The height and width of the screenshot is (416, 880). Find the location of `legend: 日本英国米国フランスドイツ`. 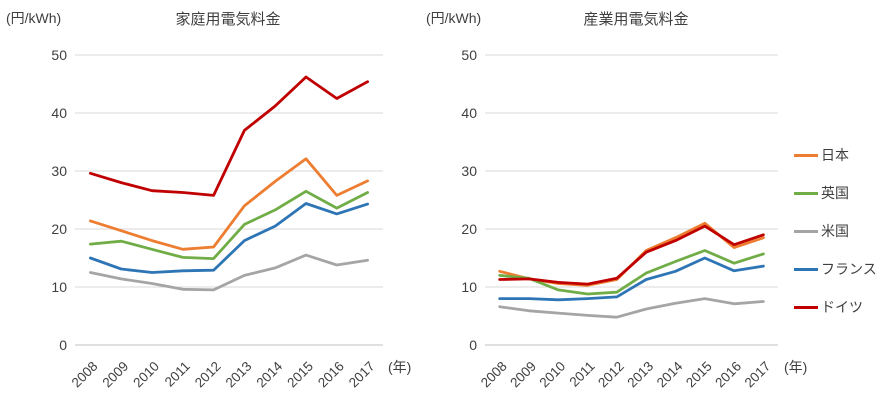

legend: 日本英国米国フランスドイツ is located at coordinates (835, 231).